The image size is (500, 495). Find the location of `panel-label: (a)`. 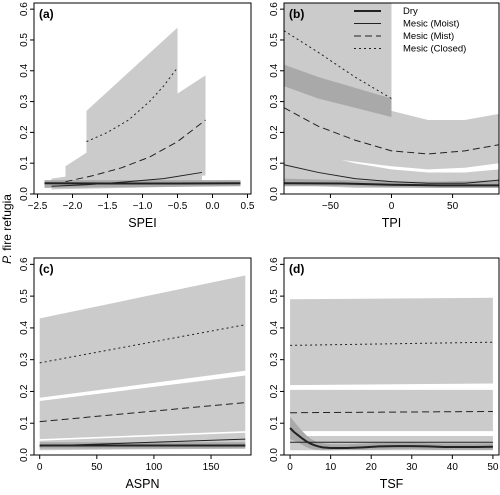

panel-label: (a) is located at coordinates (46, 14).